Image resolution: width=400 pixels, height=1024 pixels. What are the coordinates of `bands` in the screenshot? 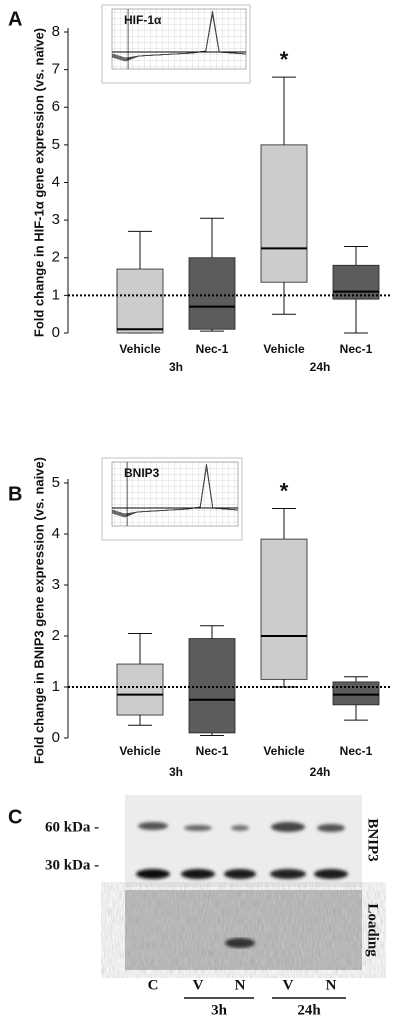 It's located at (242, 850).